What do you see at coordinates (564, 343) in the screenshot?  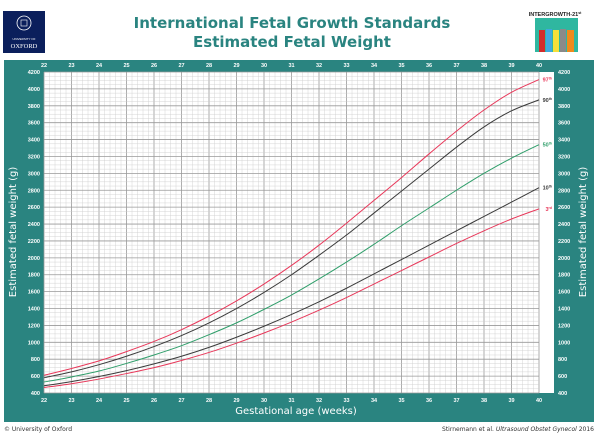 I see `y-tick-label-right: 1000` at bounding box center [564, 343].